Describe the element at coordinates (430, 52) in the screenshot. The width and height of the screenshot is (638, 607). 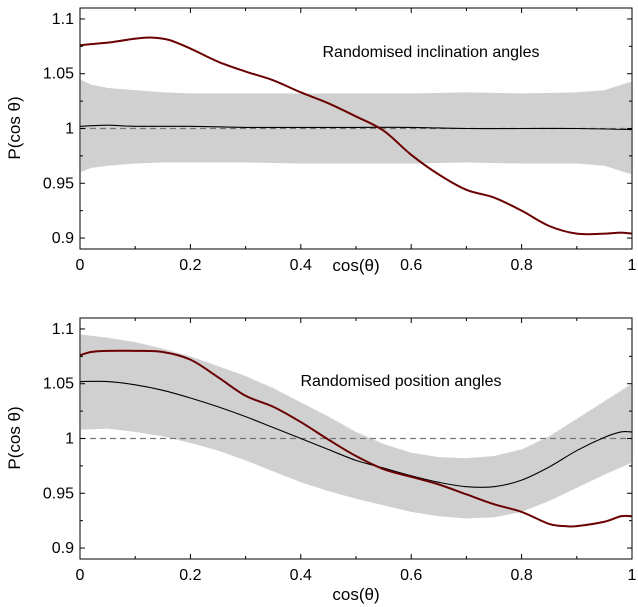
I see `panel-annotation: Randomised inclination angles` at that location.